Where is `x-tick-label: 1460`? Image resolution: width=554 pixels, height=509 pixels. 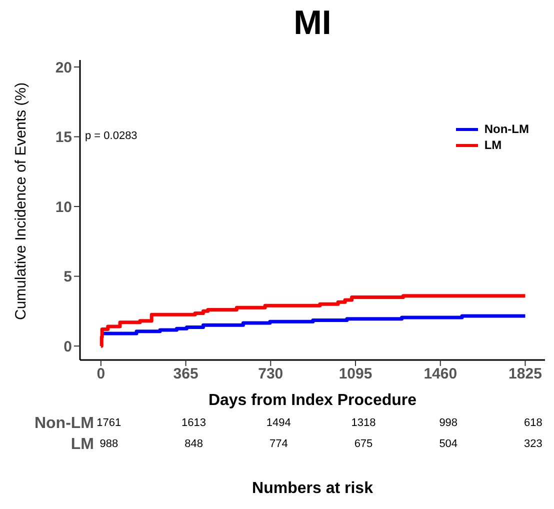 x-tick-label: 1460 is located at coordinates (441, 374).